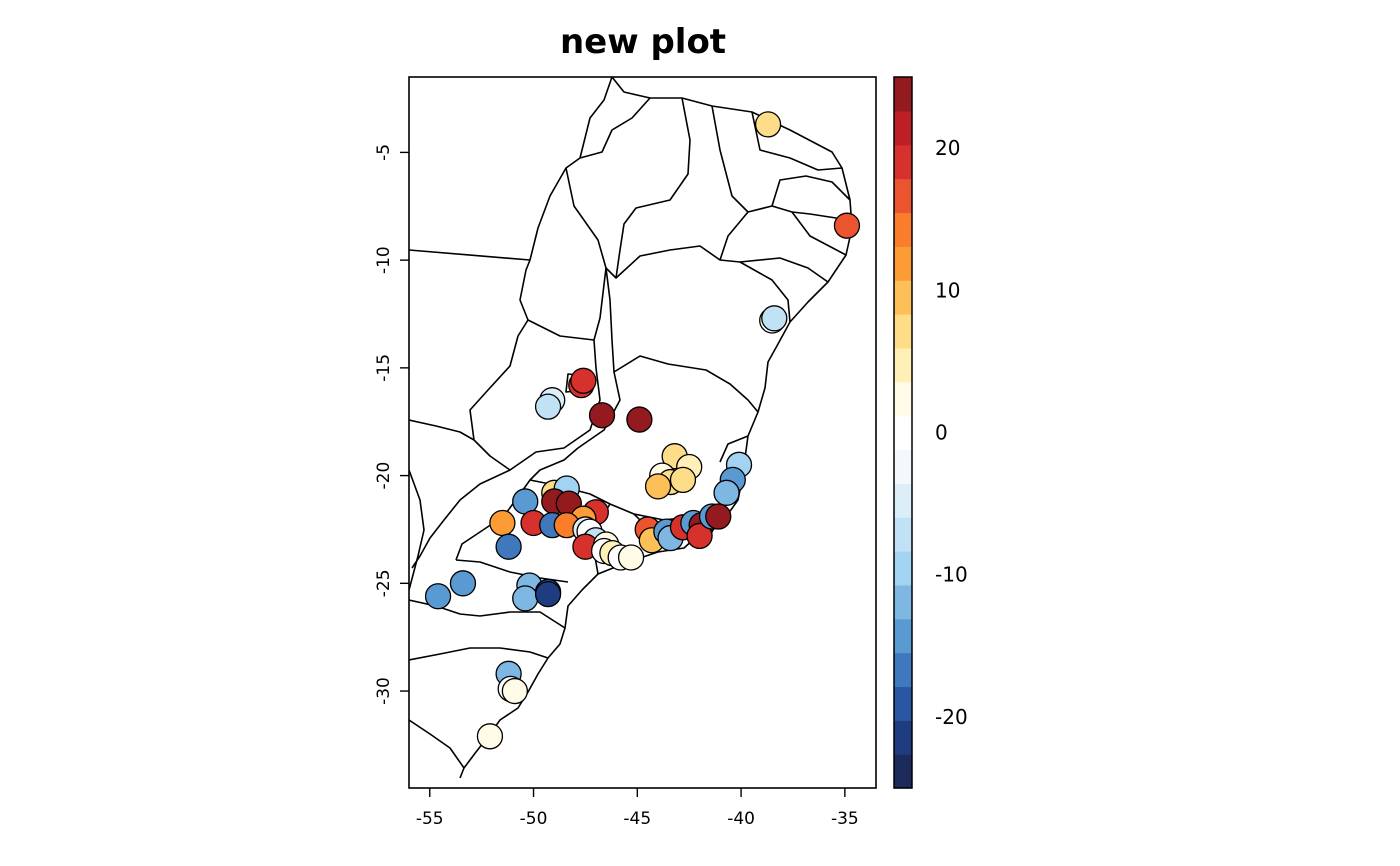  Describe the element at coordinates (534, 819) in the screenshot. I see `x-tick-label: -50` at that location.